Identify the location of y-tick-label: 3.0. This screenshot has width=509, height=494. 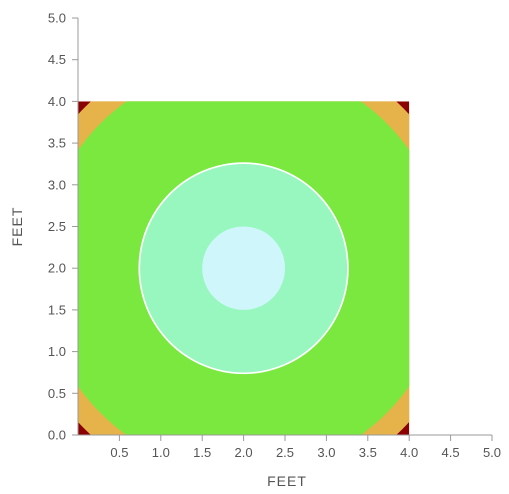
(57, 184).